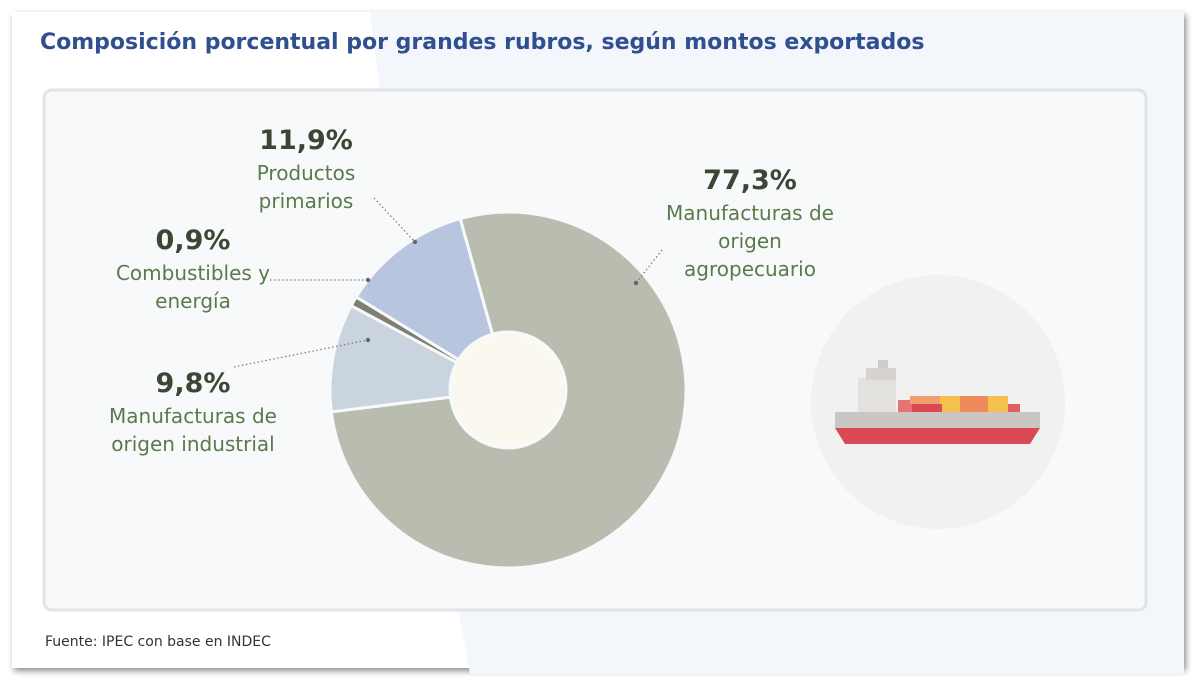 The image size is (1200, 686). Describe the element at coordinates (158, 642) in the screenshot. I see `source: Fuente: IPEC con base en INDEC` at that location.